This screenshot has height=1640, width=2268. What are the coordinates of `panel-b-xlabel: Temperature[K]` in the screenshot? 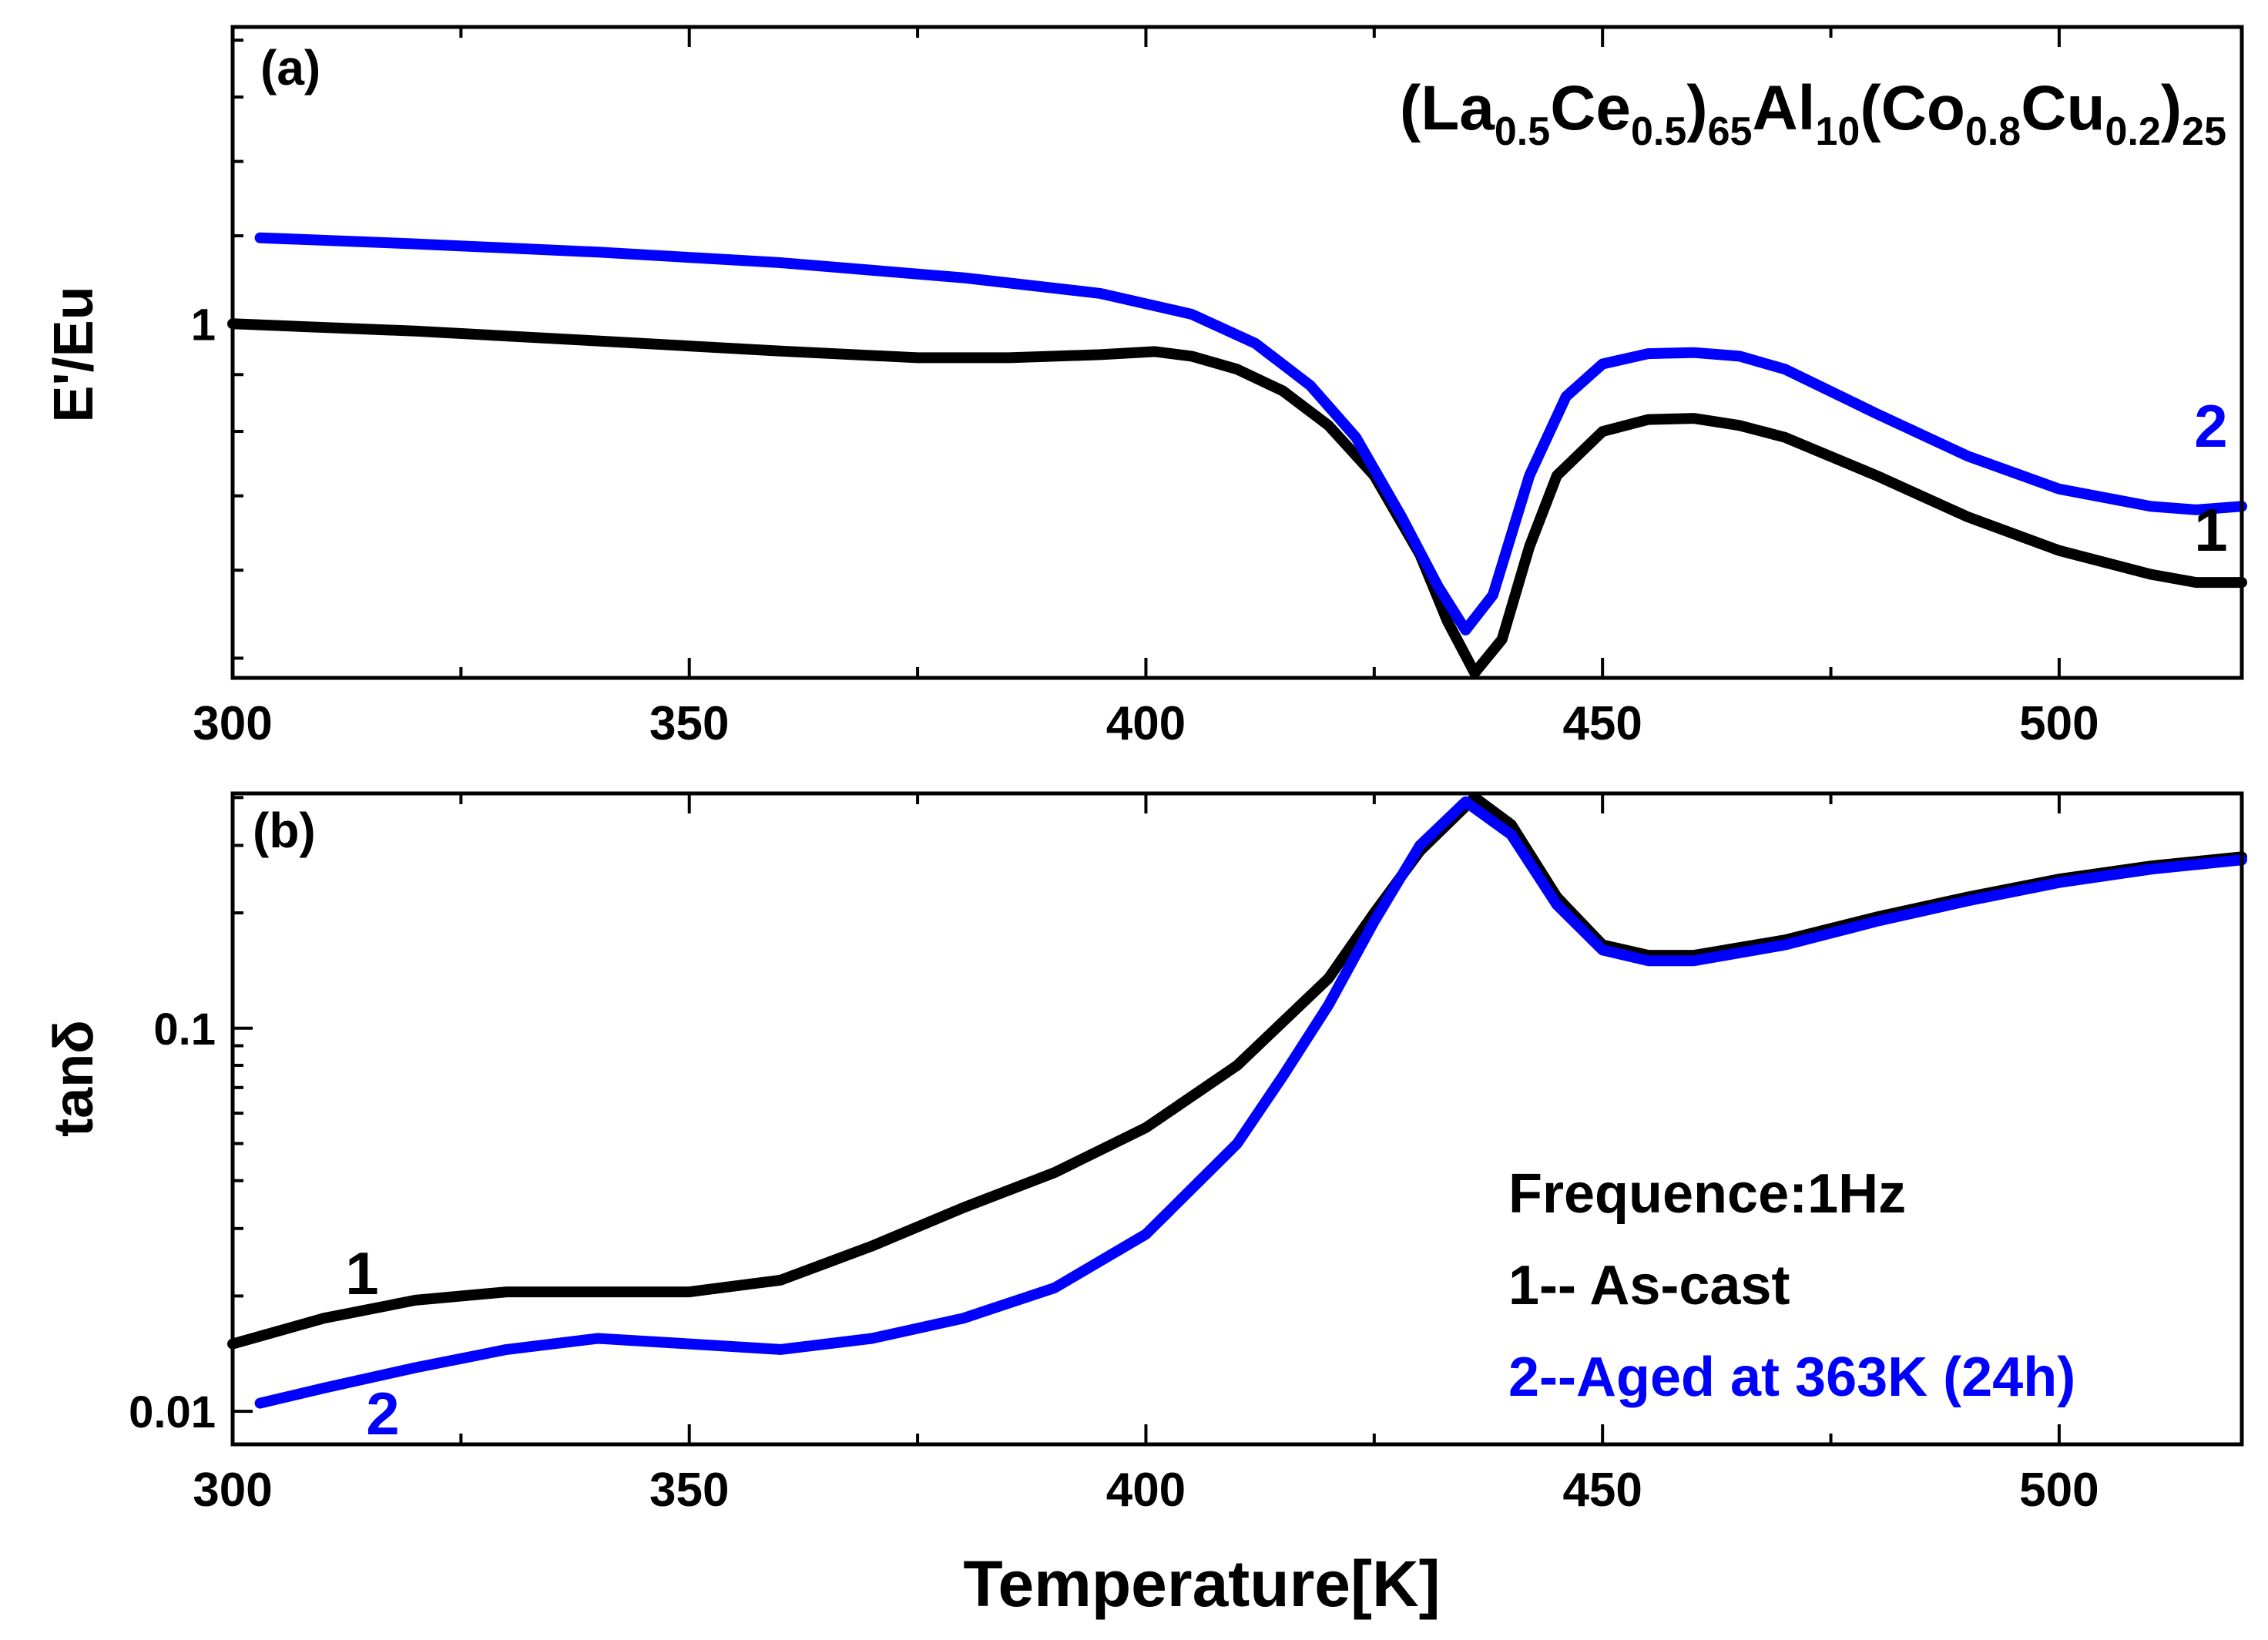 It's located at (1201, 1584).